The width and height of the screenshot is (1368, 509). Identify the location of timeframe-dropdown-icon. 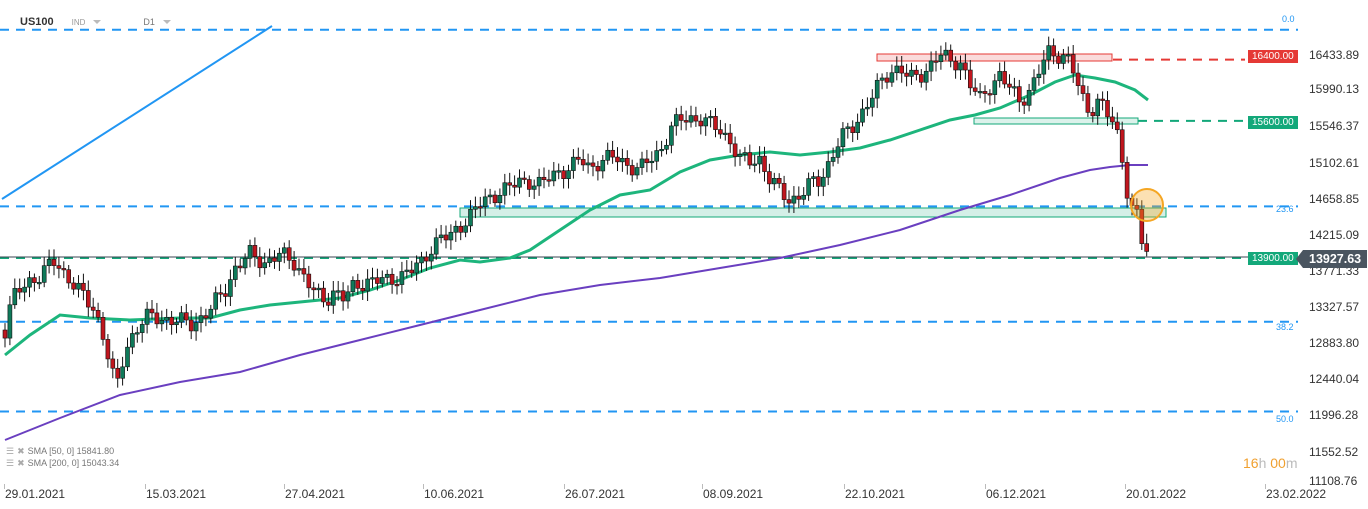
(166, 22).